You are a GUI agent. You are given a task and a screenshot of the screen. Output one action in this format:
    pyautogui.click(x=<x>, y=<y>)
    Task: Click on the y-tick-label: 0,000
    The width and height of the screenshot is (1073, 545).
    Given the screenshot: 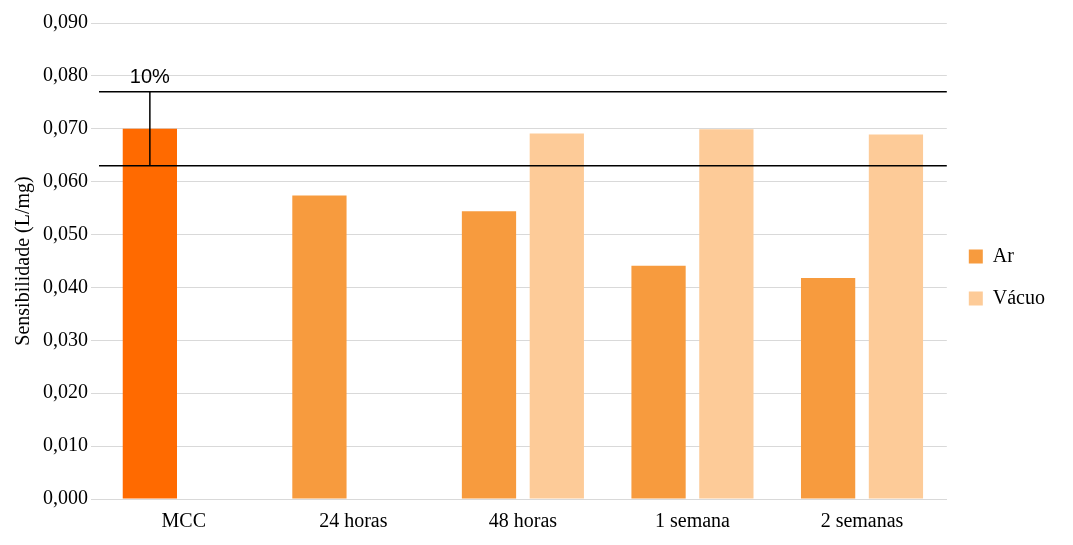 What is the action you would take?
    pyautogui.click(x=65, y=497)
    